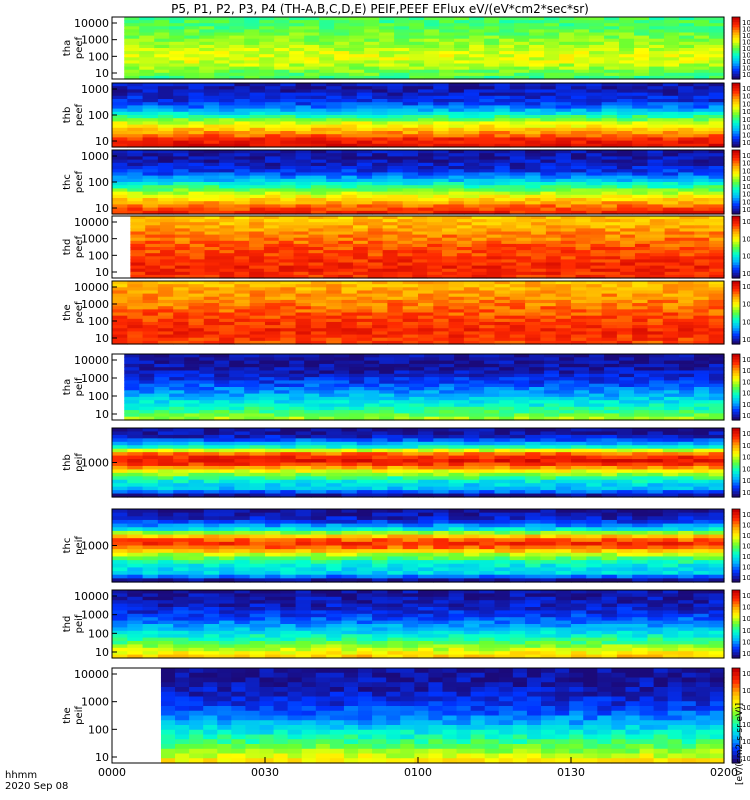  What do you see at coordinates (746, 186) in the screenshot?
I see `colorbar-tick-label: 104` at bounding box center [746, 186].